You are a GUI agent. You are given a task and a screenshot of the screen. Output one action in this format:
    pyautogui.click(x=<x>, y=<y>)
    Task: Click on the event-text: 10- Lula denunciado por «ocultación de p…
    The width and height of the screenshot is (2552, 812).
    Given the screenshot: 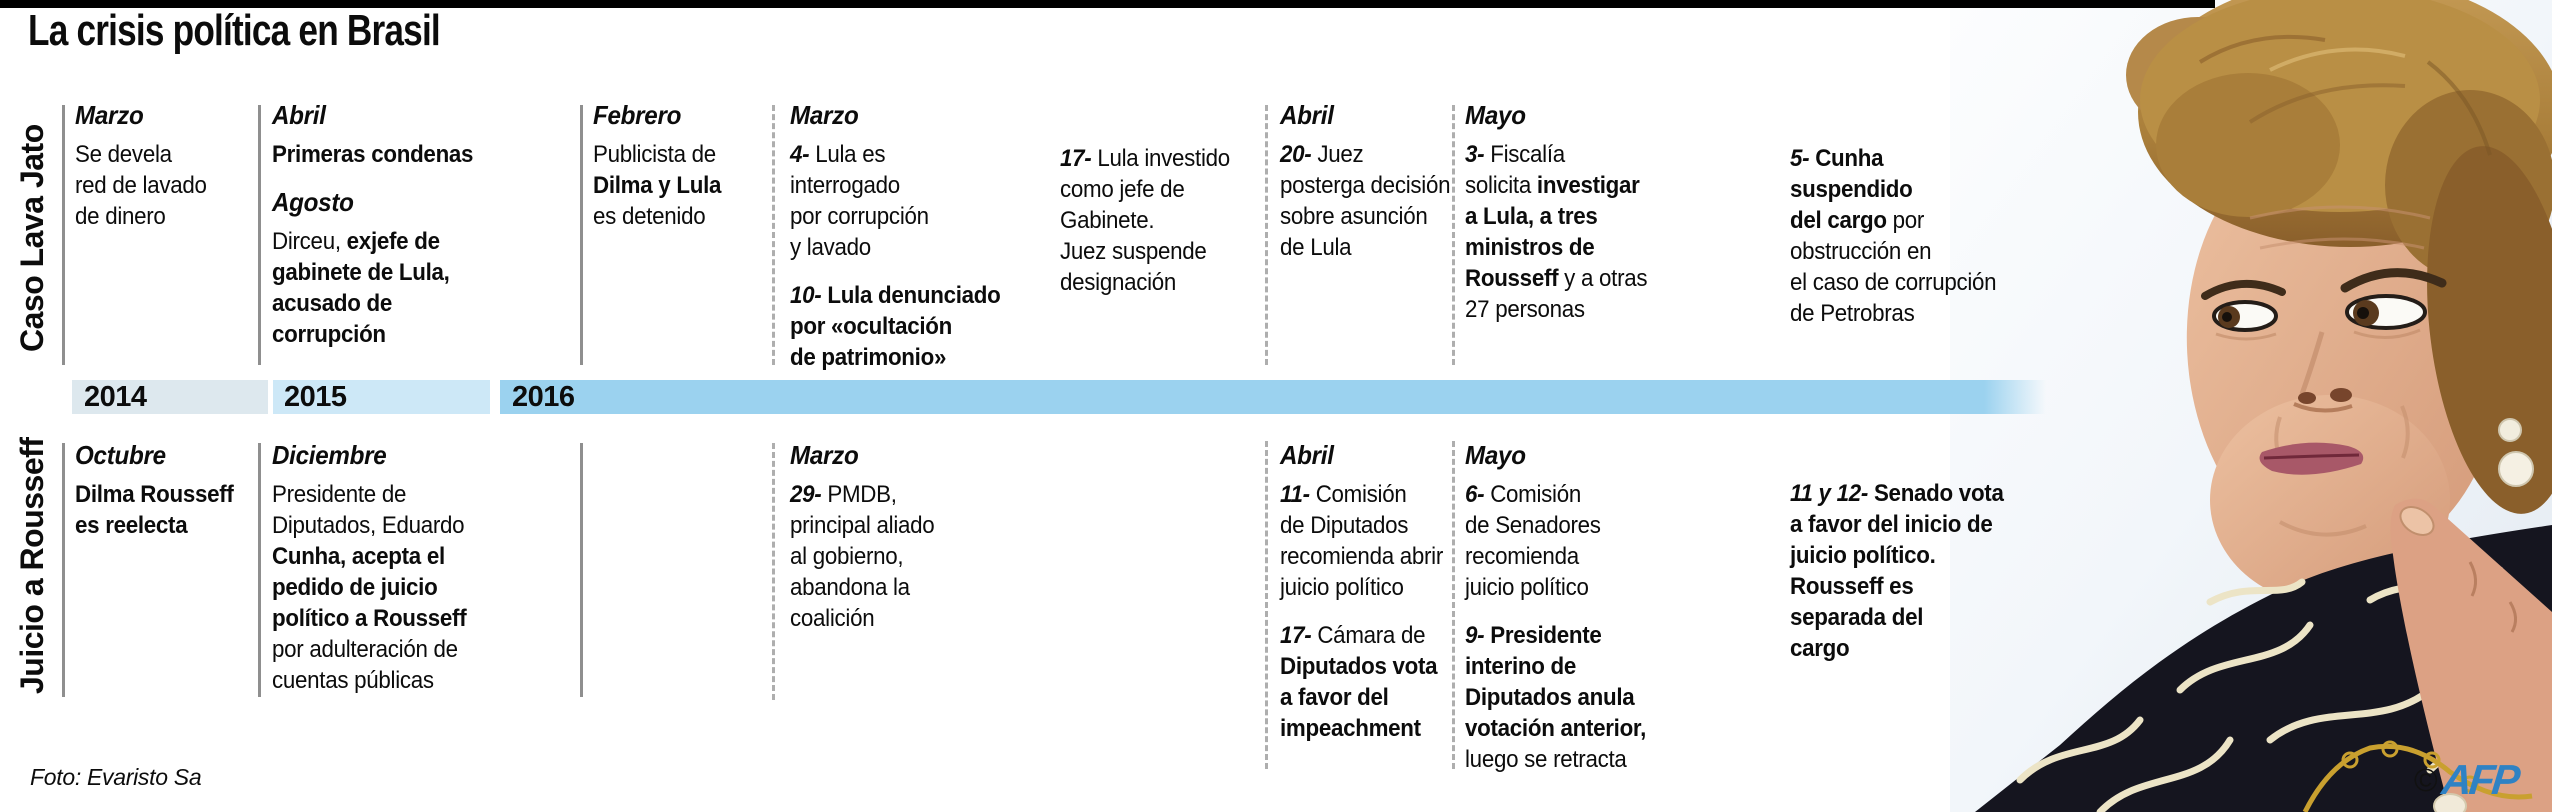 What is the action you would take?
    pyautogui.click(x=895, y=326)
    